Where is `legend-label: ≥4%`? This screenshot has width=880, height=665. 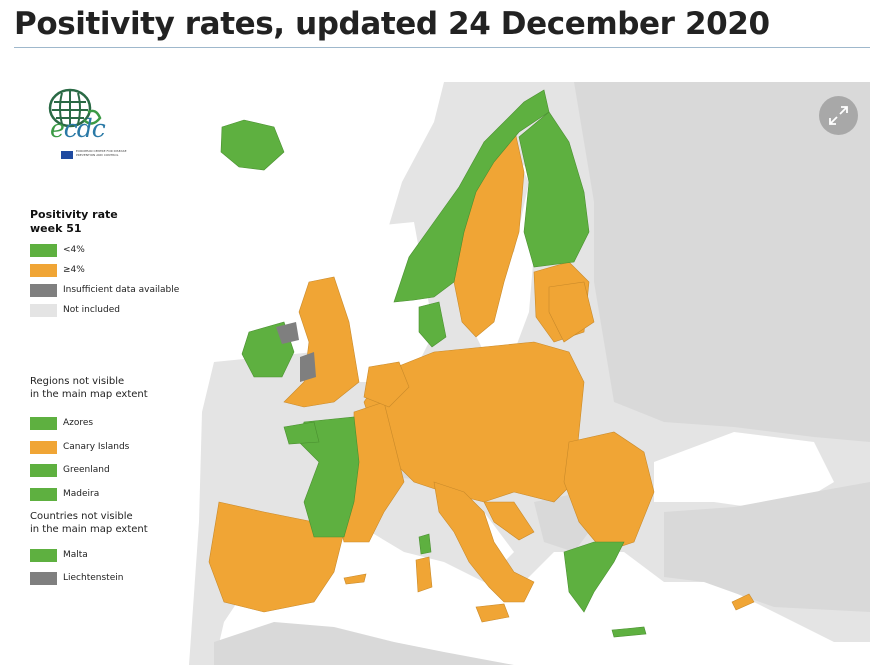
legend-label: ≥4% is located at coordinates (74, 270).